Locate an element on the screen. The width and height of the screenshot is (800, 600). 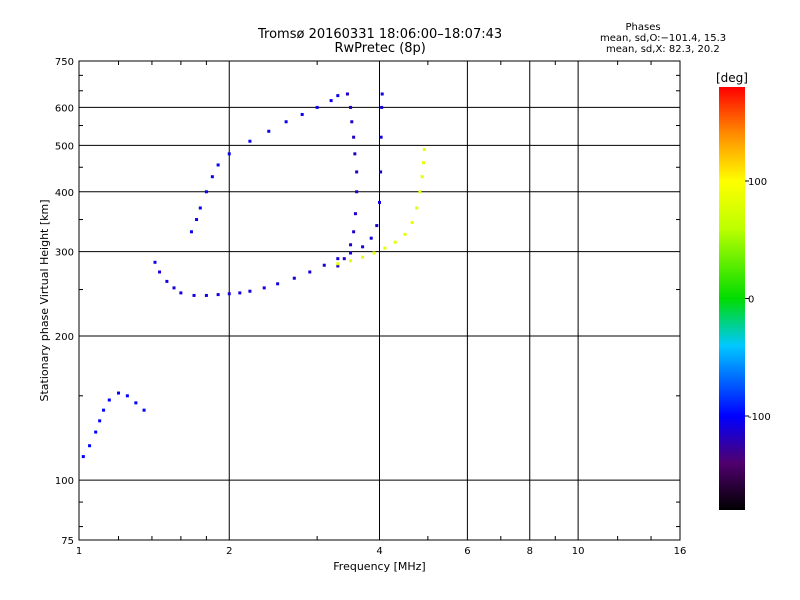
y-tick-label: 75 is located at coordinates (67, 541).